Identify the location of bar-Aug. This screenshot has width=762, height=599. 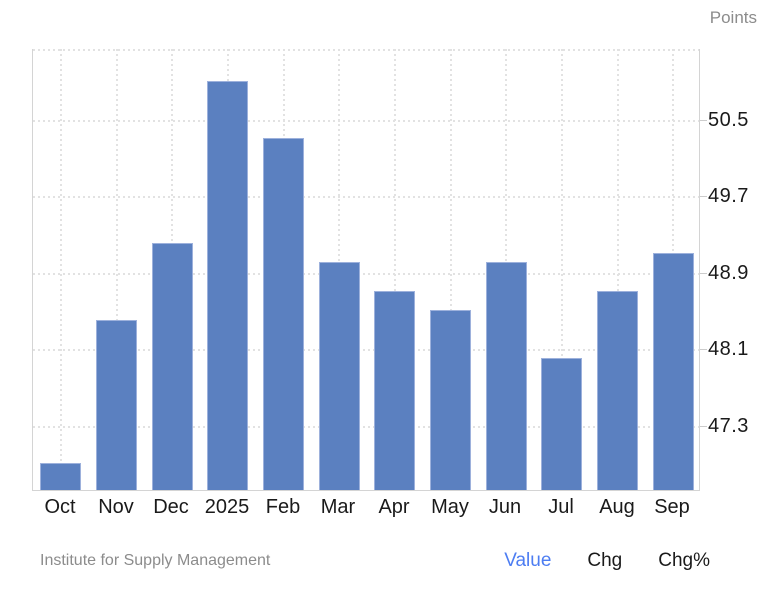
(617, 390).